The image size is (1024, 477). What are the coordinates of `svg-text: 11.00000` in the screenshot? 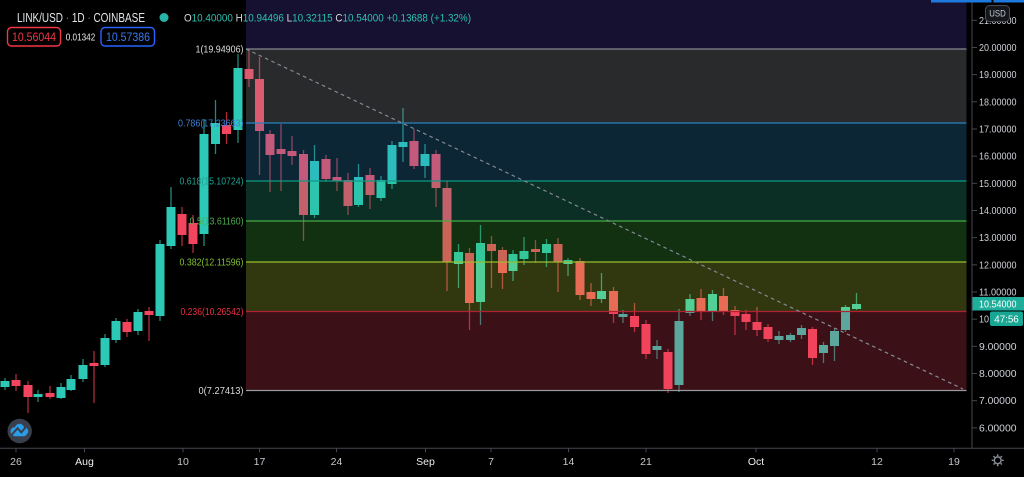 It's located at (998, 293).